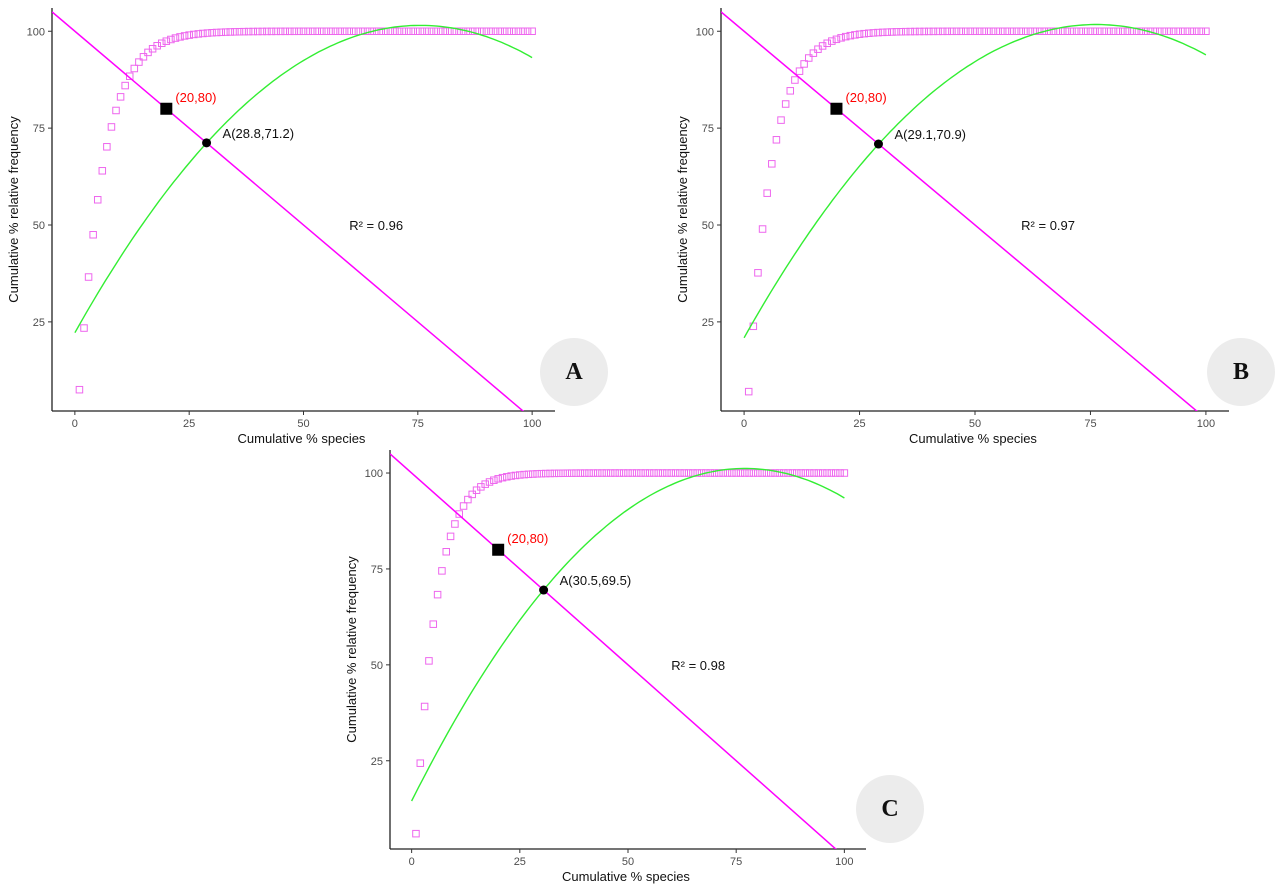 The width and height of the screenshot is (1275, 888). I want to click on panel-badge-b: B, so click(1241, 372).